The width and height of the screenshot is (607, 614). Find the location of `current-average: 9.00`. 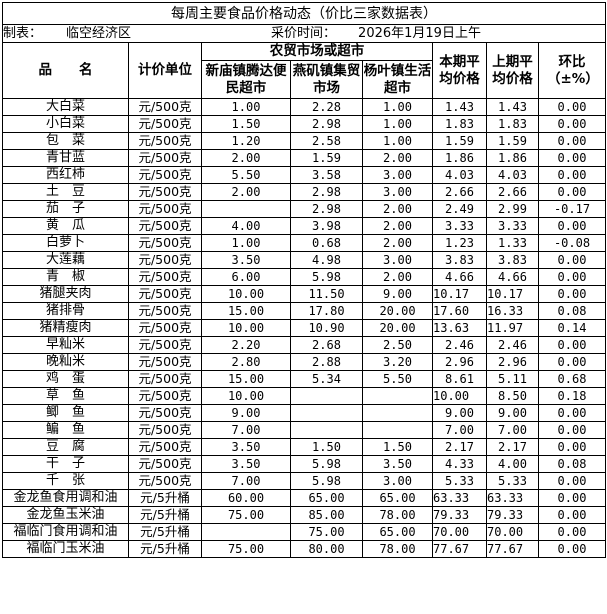

current-average: 9.00 is located at coordinates (459, 413).